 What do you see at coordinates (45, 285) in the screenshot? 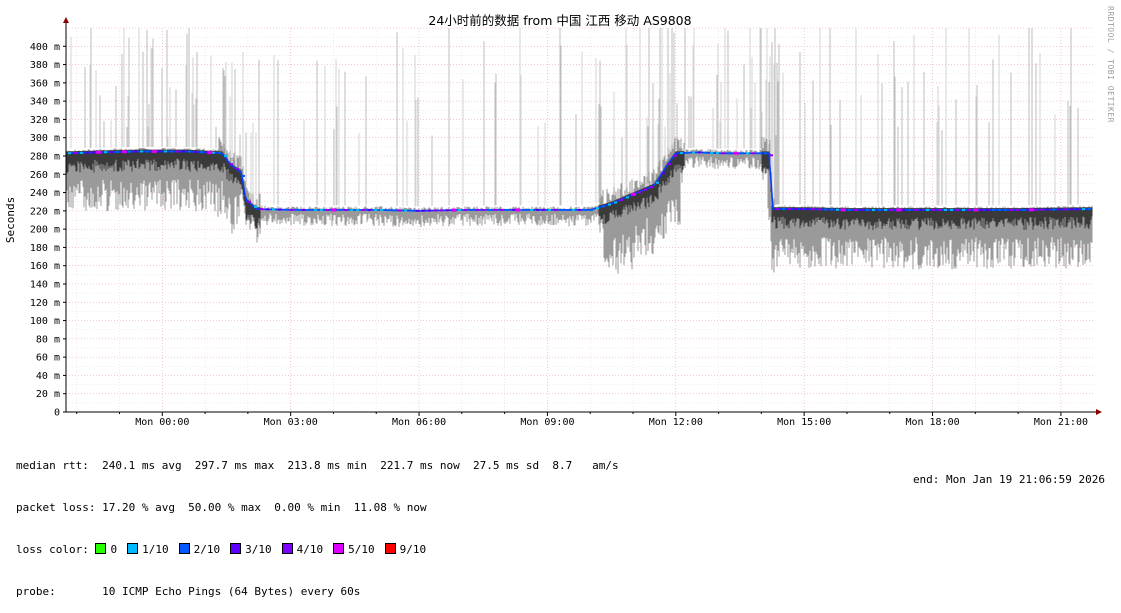
I see `y-tick-label: 140 m` at bounding box center [45, 285].